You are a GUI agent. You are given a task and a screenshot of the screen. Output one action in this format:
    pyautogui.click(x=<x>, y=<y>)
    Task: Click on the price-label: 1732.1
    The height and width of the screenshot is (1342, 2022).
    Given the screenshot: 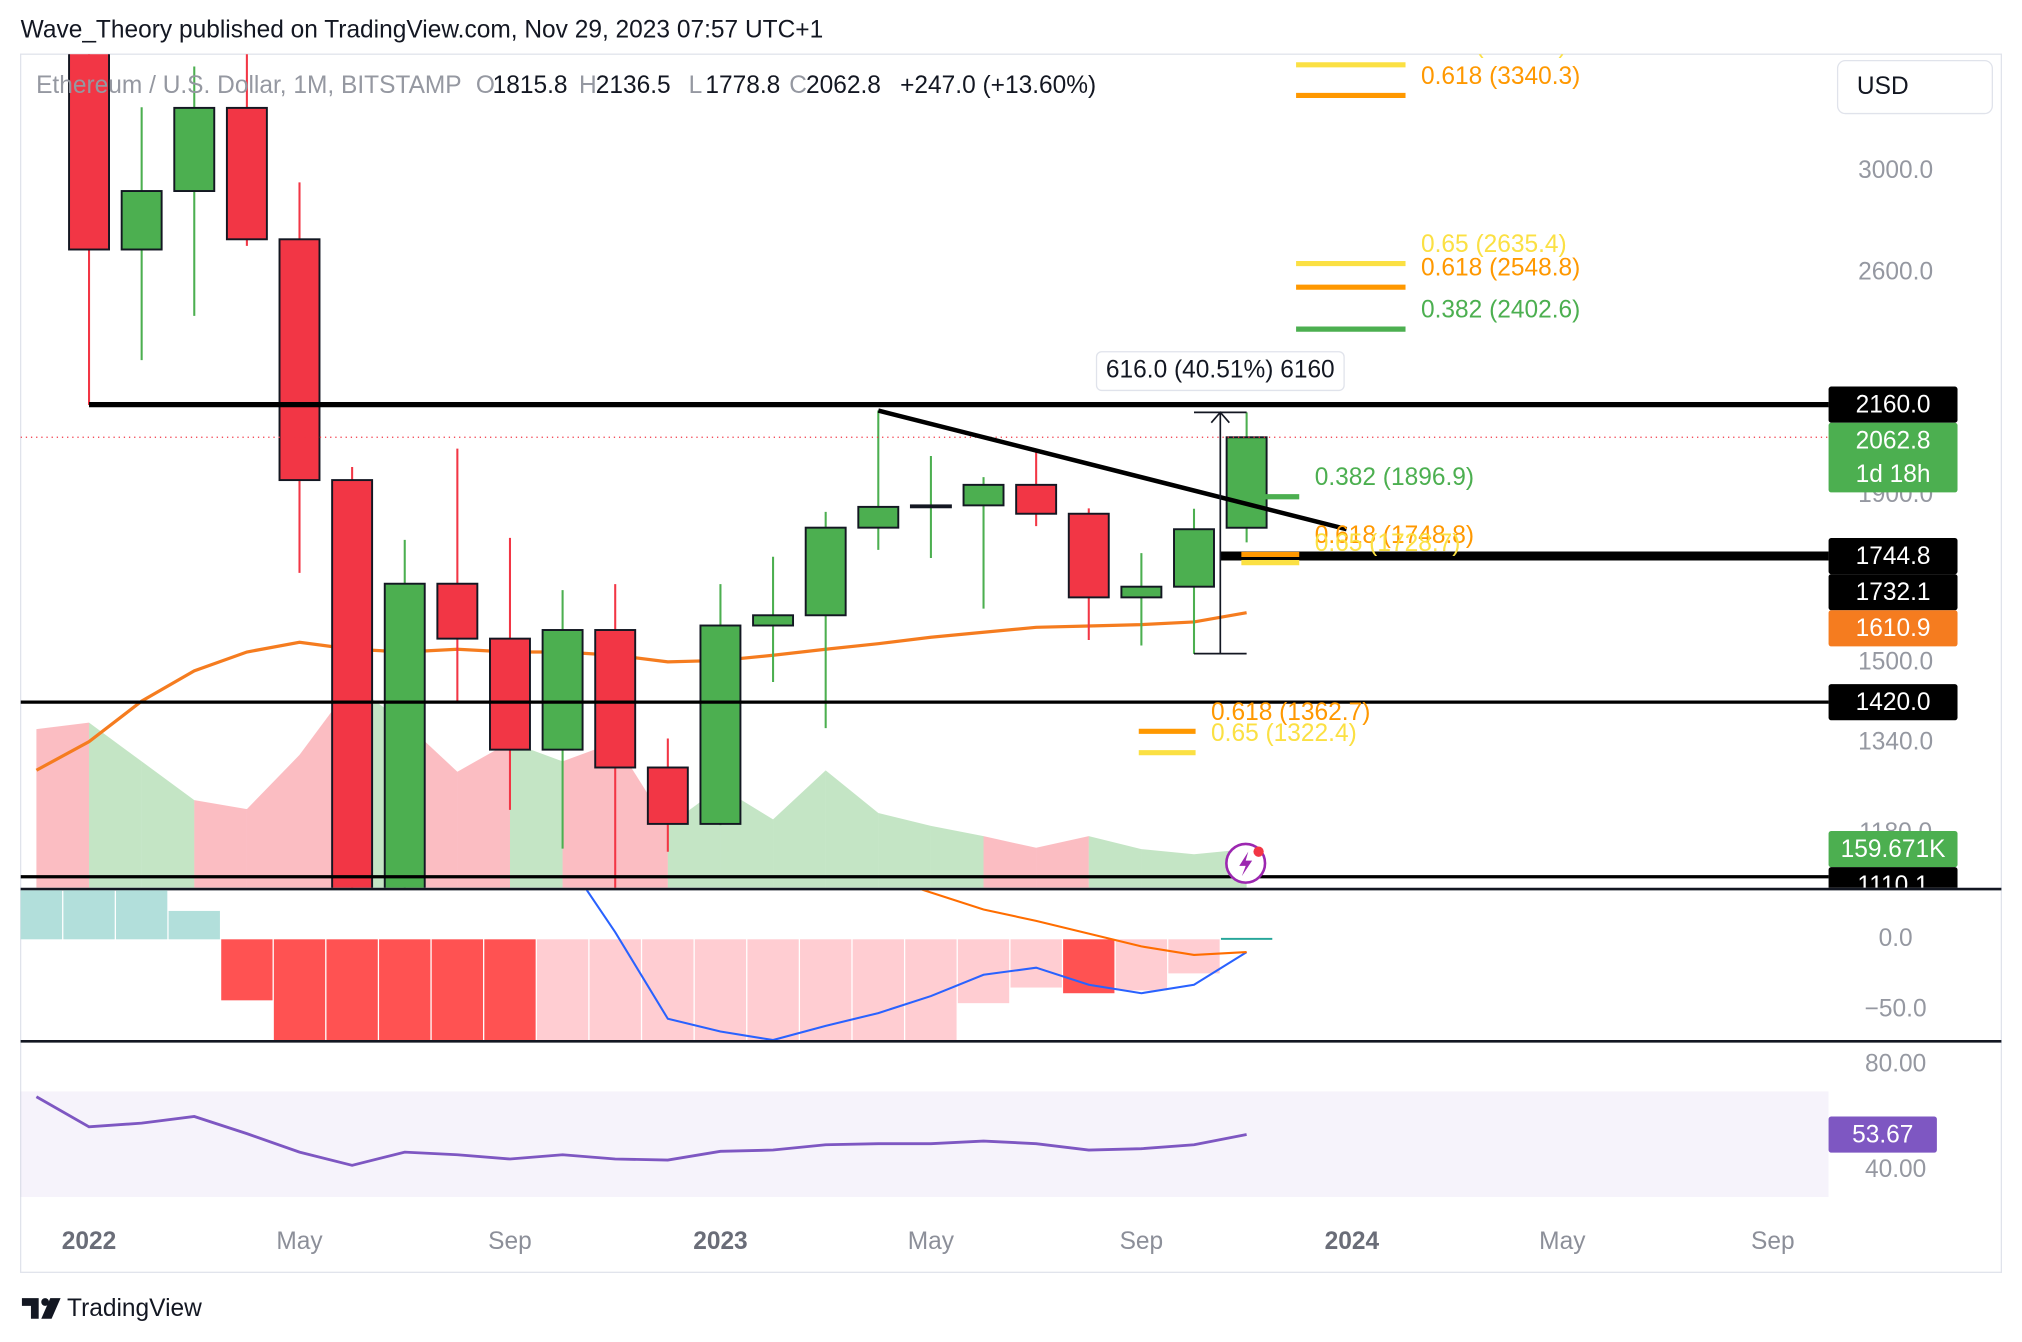 What is the action you would take?
    pyautogui.click(x=1893, y=592)
    